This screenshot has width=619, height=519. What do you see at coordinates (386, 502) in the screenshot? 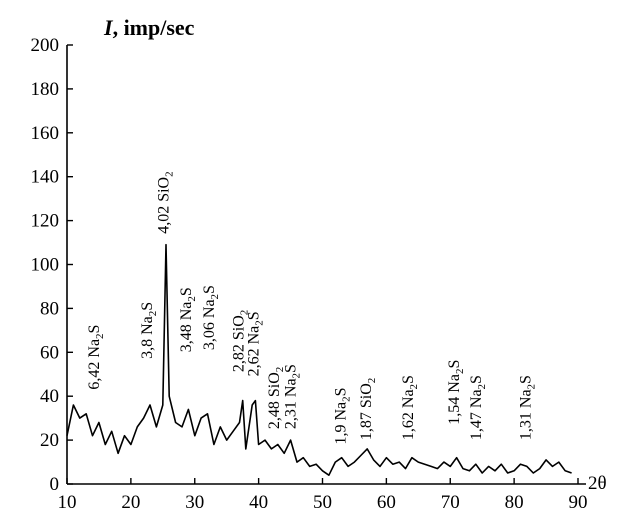
I see `x-tick-label: 60` at bounding box center [386, 502].